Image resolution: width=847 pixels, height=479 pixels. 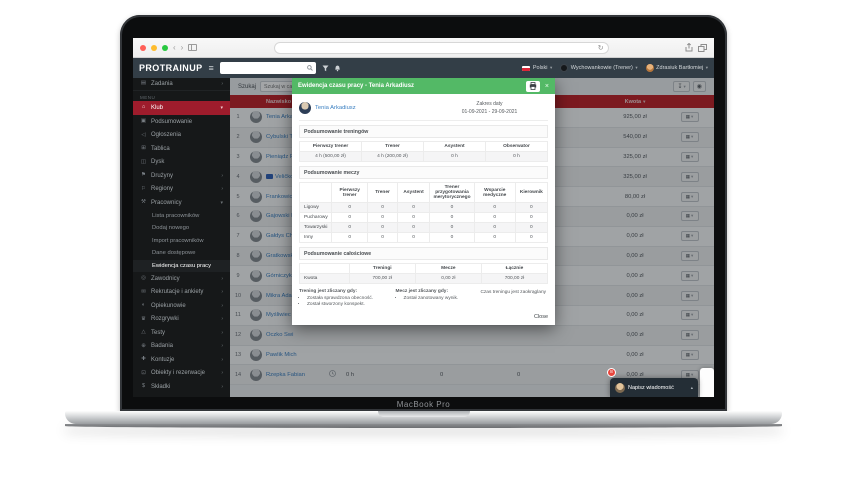 What do you see at coordinates (280, 255) in the screenshot?
I see `player-name-link: Gratkowski` at bounding box center [280, 255].